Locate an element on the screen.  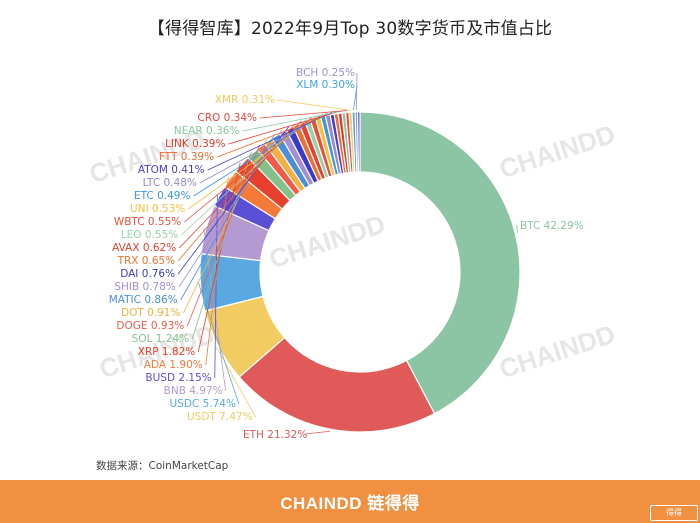
slice-algo is located at coordinates (358, 142).